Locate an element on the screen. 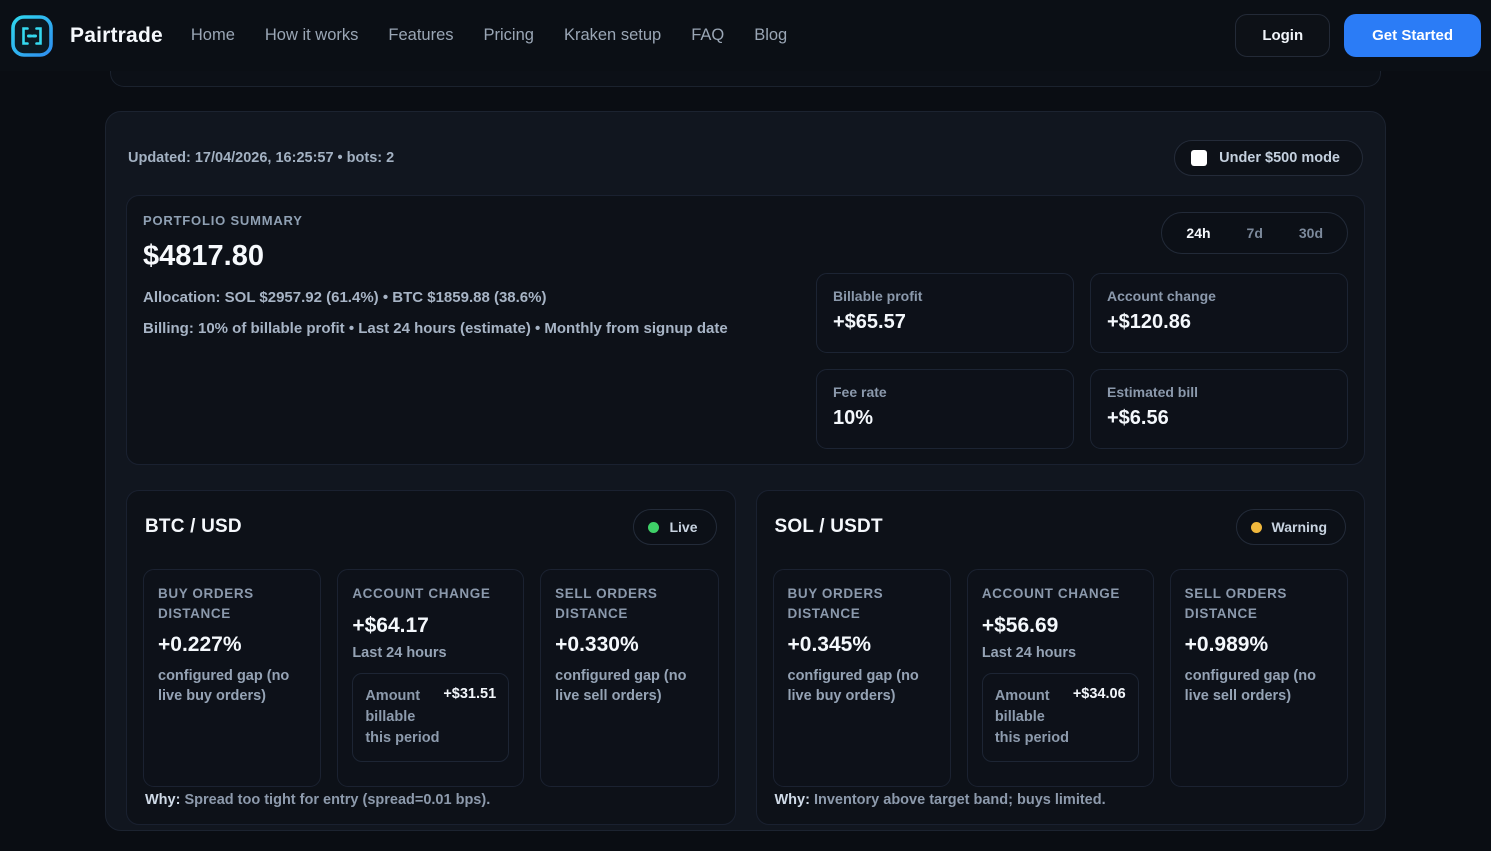 Image resolution: width=1491 pixels, height=851 pixels. nav-link-home: Home is located at coordinates (212, 35).